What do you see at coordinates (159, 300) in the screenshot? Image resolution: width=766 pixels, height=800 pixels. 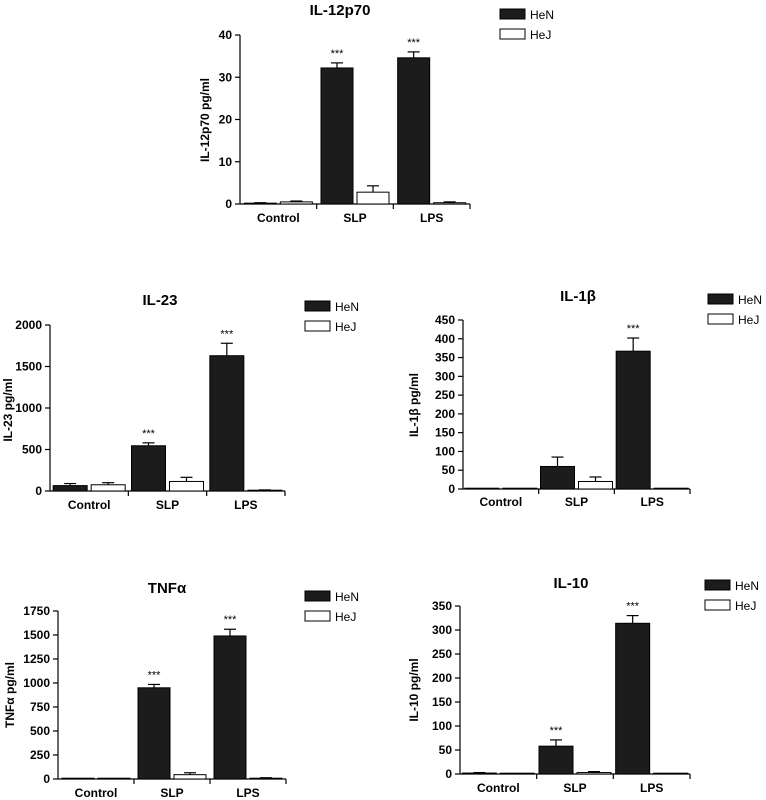 I see `chart-title: IL-23` at bounding box center [159, 300].